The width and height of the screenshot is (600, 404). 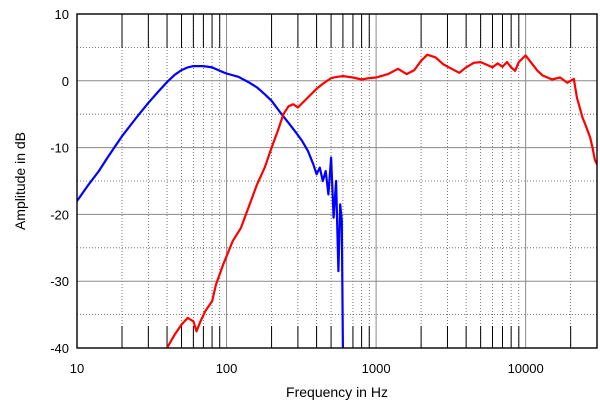 I want to click on x-tick-label: 1000, so click(x=376, y=368).